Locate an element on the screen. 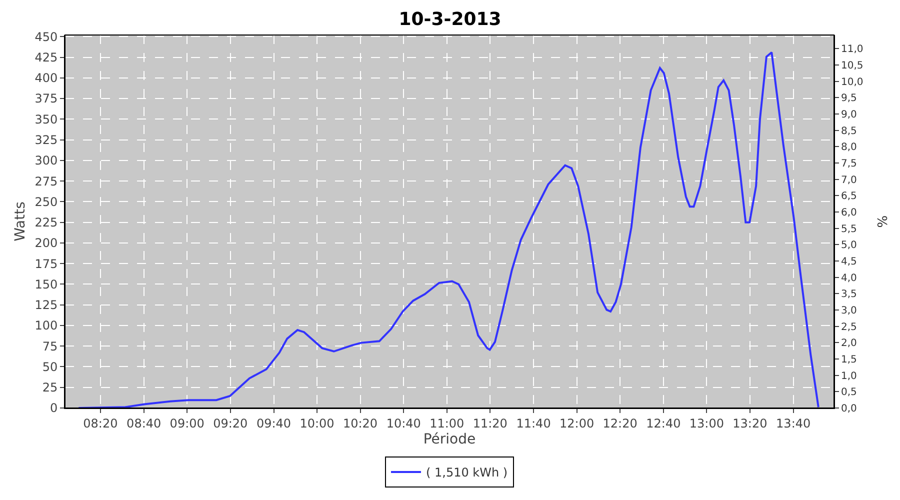  y2-tick-label: 1,0 is located at coordinates (849, 376).